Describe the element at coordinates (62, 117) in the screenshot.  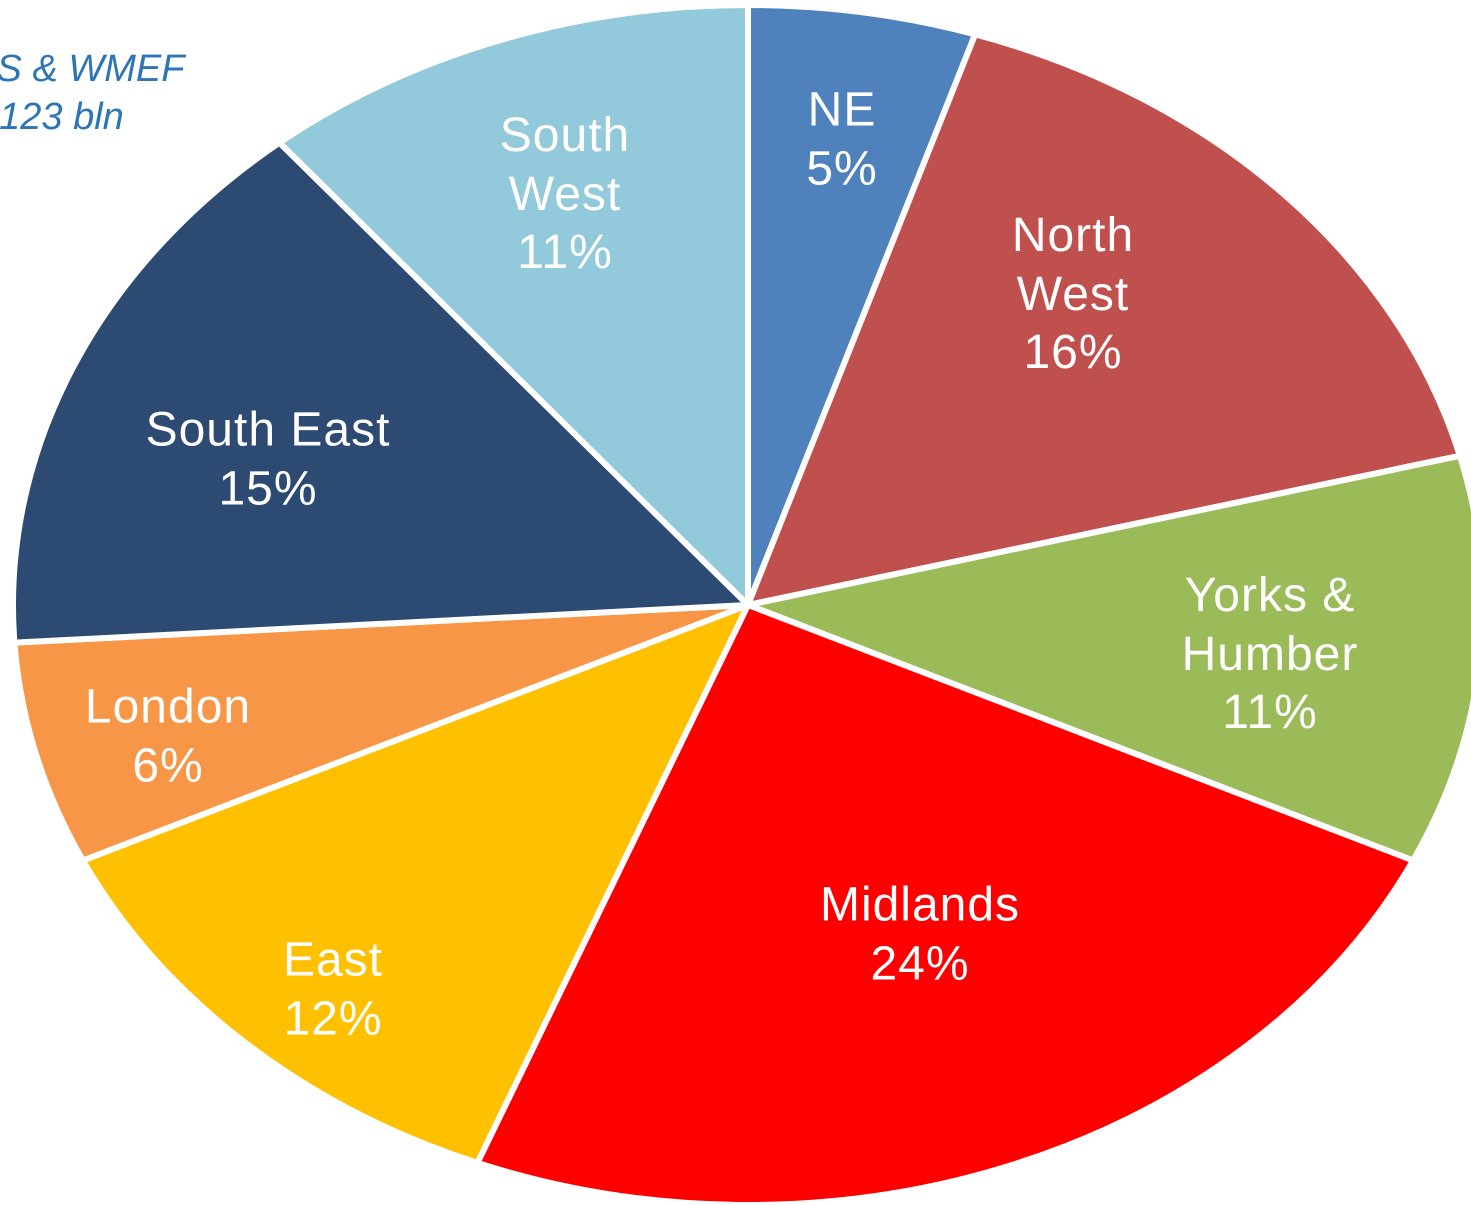
I see `annotation: £123 bln` at that location.